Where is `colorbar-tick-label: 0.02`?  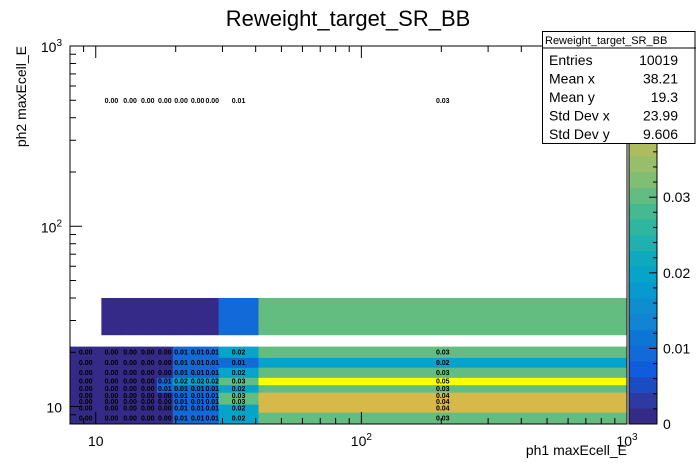
colorbar-tick-label: 0.02 is located at coordinates (676, 273).